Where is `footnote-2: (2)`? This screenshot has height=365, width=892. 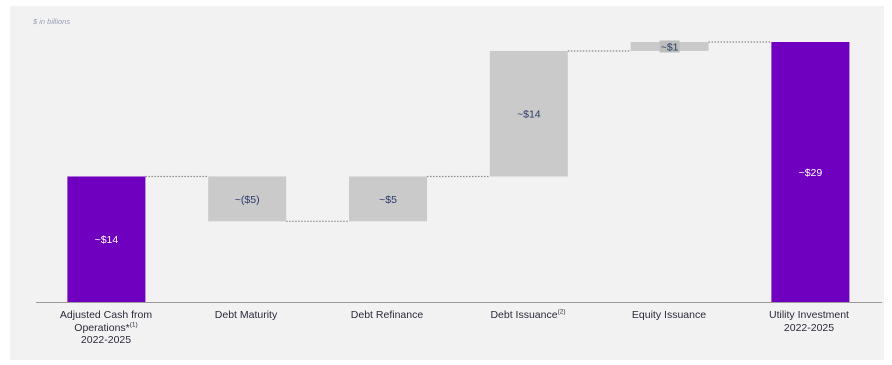 footnote-2: (2) is located at coordinates (561, 312).